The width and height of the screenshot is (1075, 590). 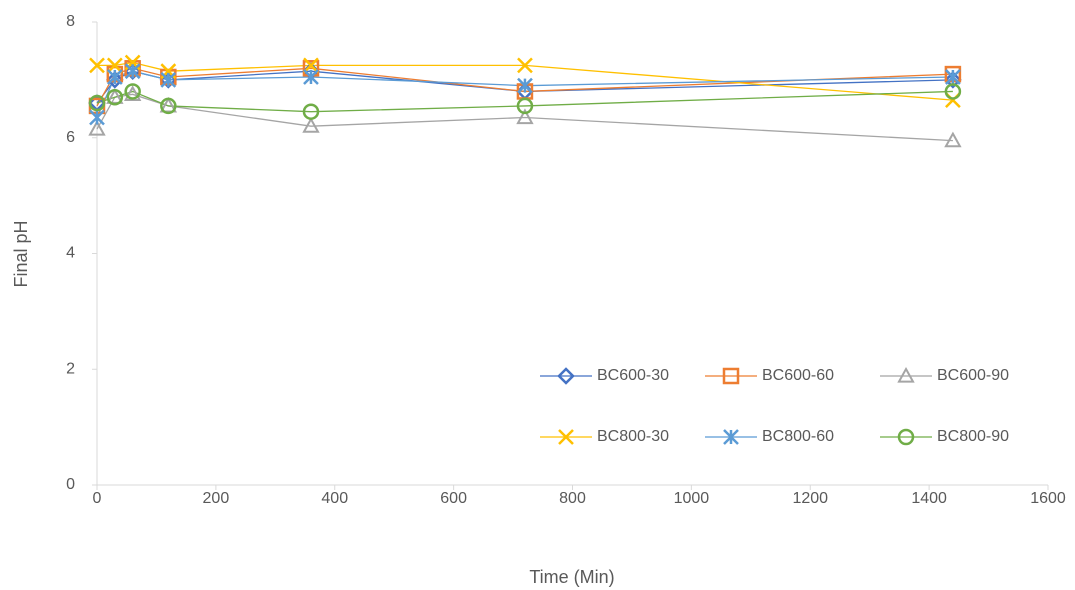 I want to click on y-tick-label: 4, so click(x=70, y=253).